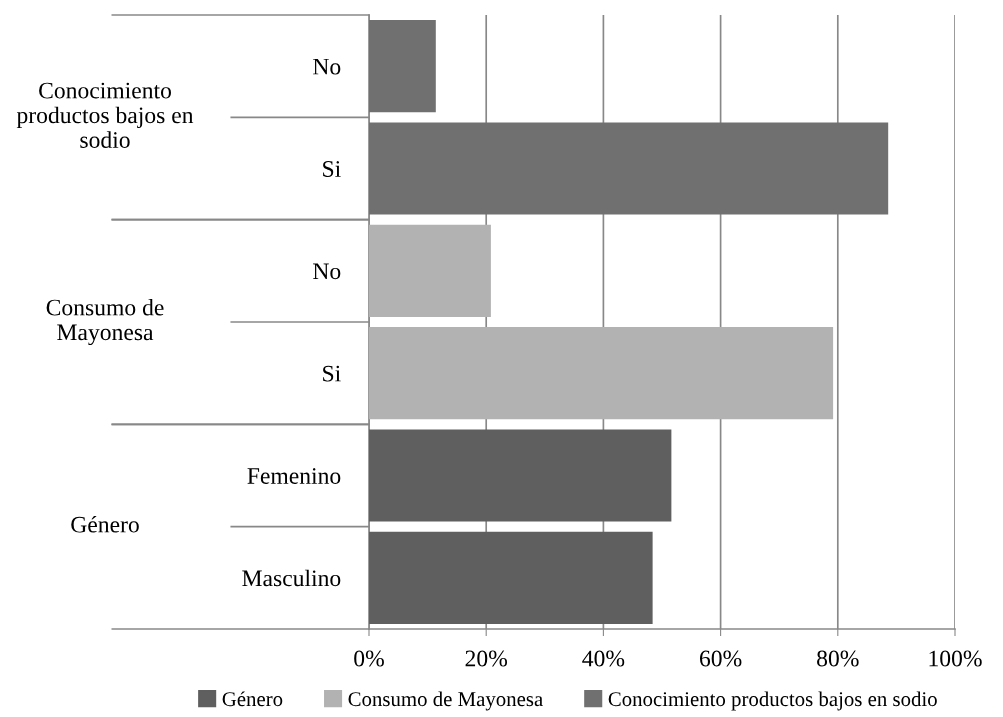  What do you see at coordinates (105, 115) in the screenshot?
I see `text: Conocimiento productos bajos en sodio` at bounding box center [105, 115].